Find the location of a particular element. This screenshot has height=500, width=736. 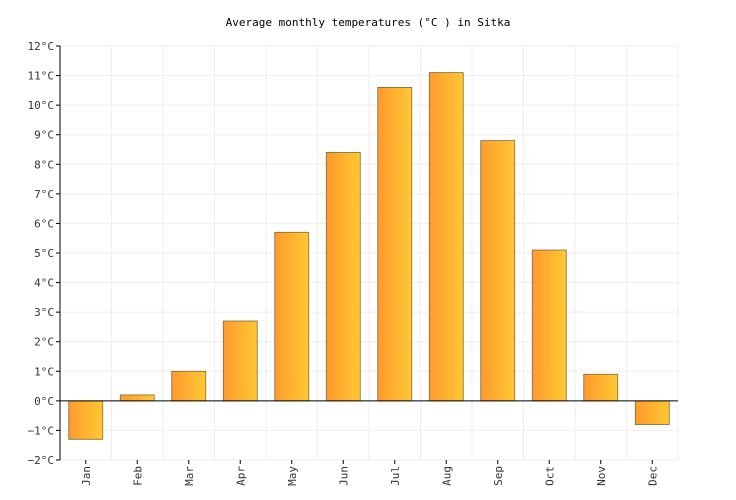

bar-oct is located at coordinates (549, 325).